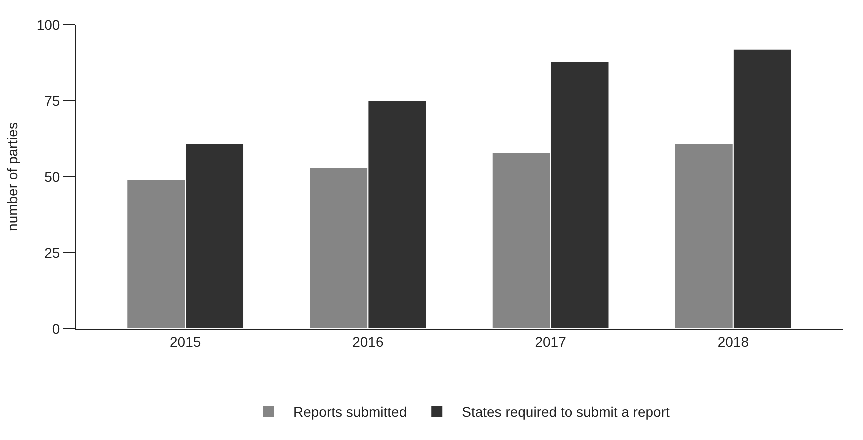 This screenshot has height=440, width=863. What do you see at coordinates (734, 342) in the screenshot?
I see `x-tick-label: 2018` at bounding box center [734, 342].